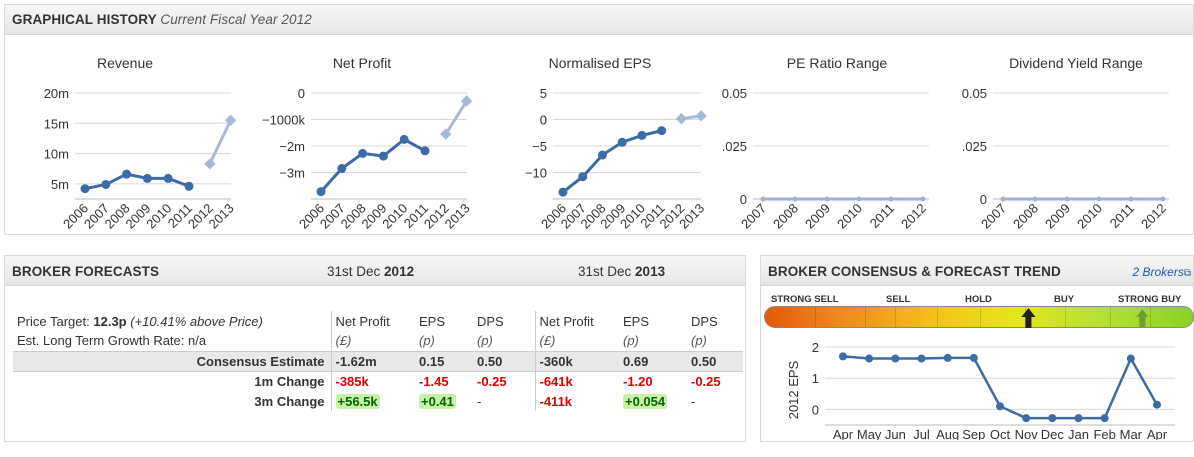  What do you see at coordinates (357, 401) in the screenshot?
I see `change-value: +56.5k` at bounding box center [357, 401].